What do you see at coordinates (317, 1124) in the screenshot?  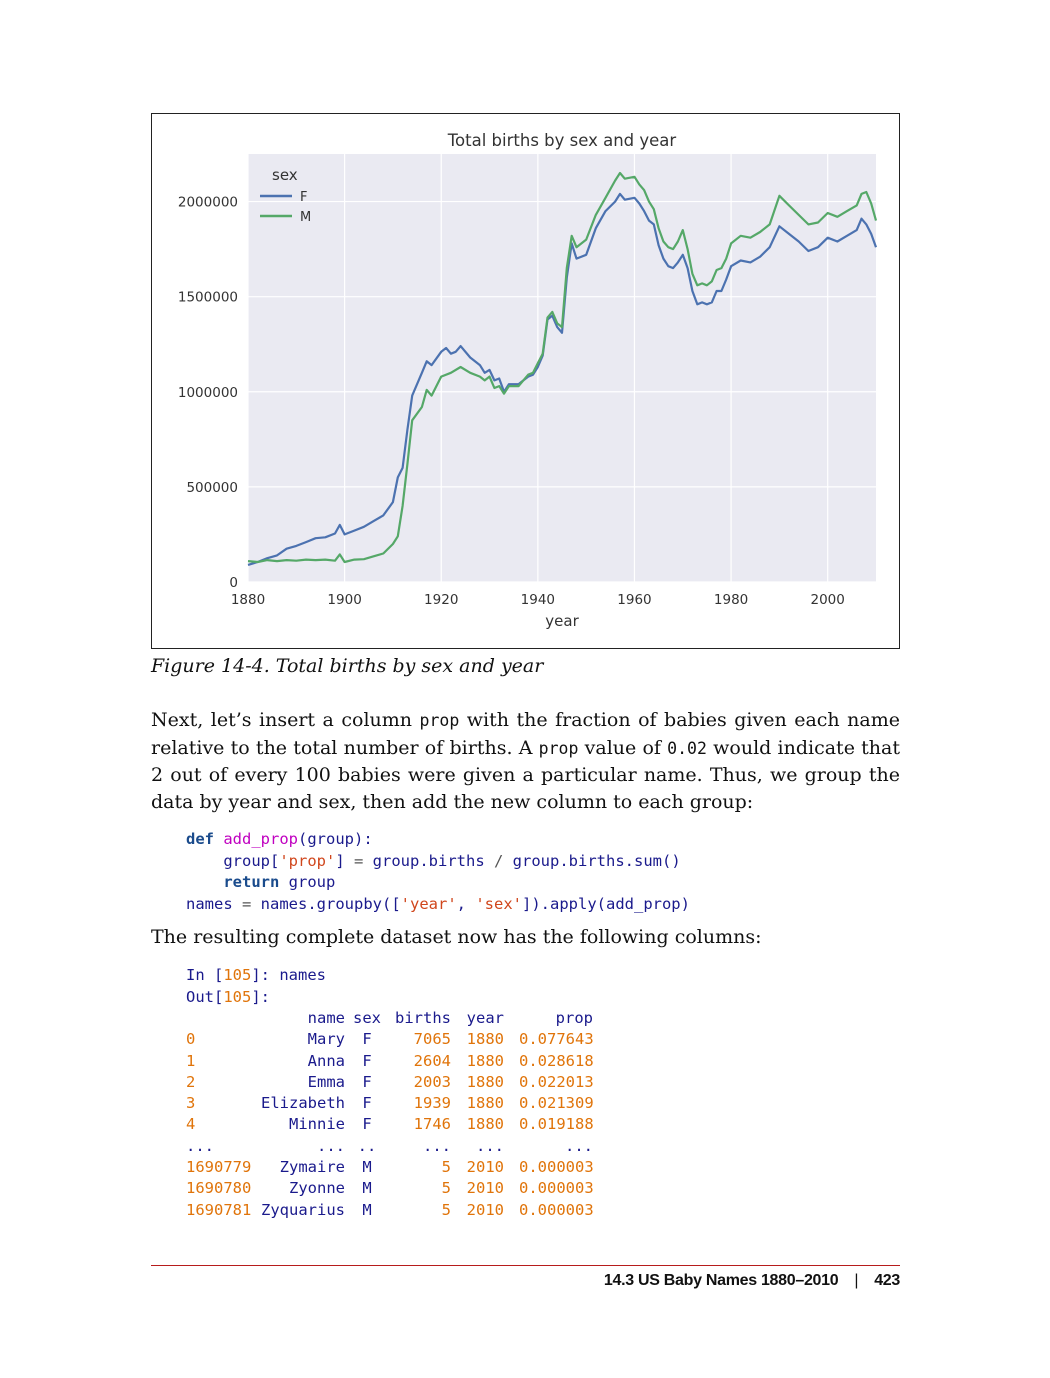 I see `cell-name: Minnie` at bounding box center [317, 1124].